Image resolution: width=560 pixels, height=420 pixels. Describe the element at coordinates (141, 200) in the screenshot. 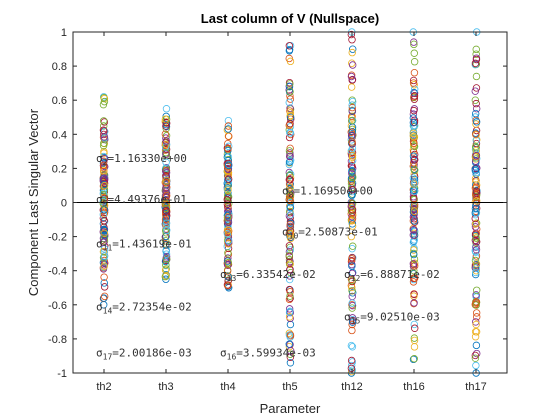

I see `sigma-annotation: σ5=4.49376e-01` at that location.